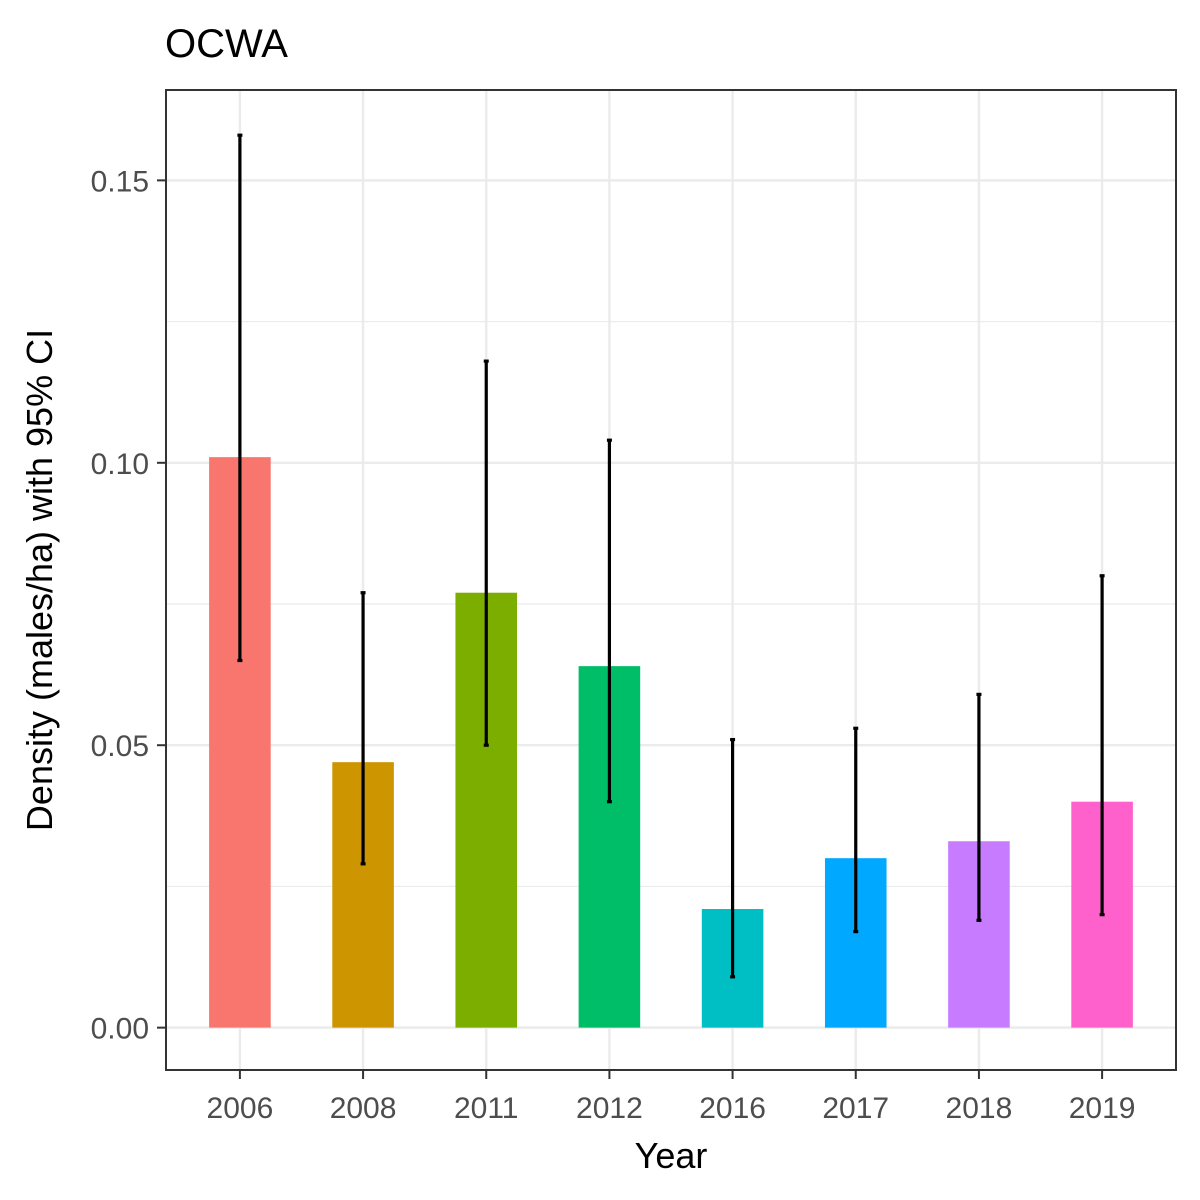 Image resolution: width=1200 pixels, height=1200 pixels. What do you see at coordinates (240, 1108) in the screenshot?
I see `x-tick-label: 2006` at bounding box center [240, 1108].